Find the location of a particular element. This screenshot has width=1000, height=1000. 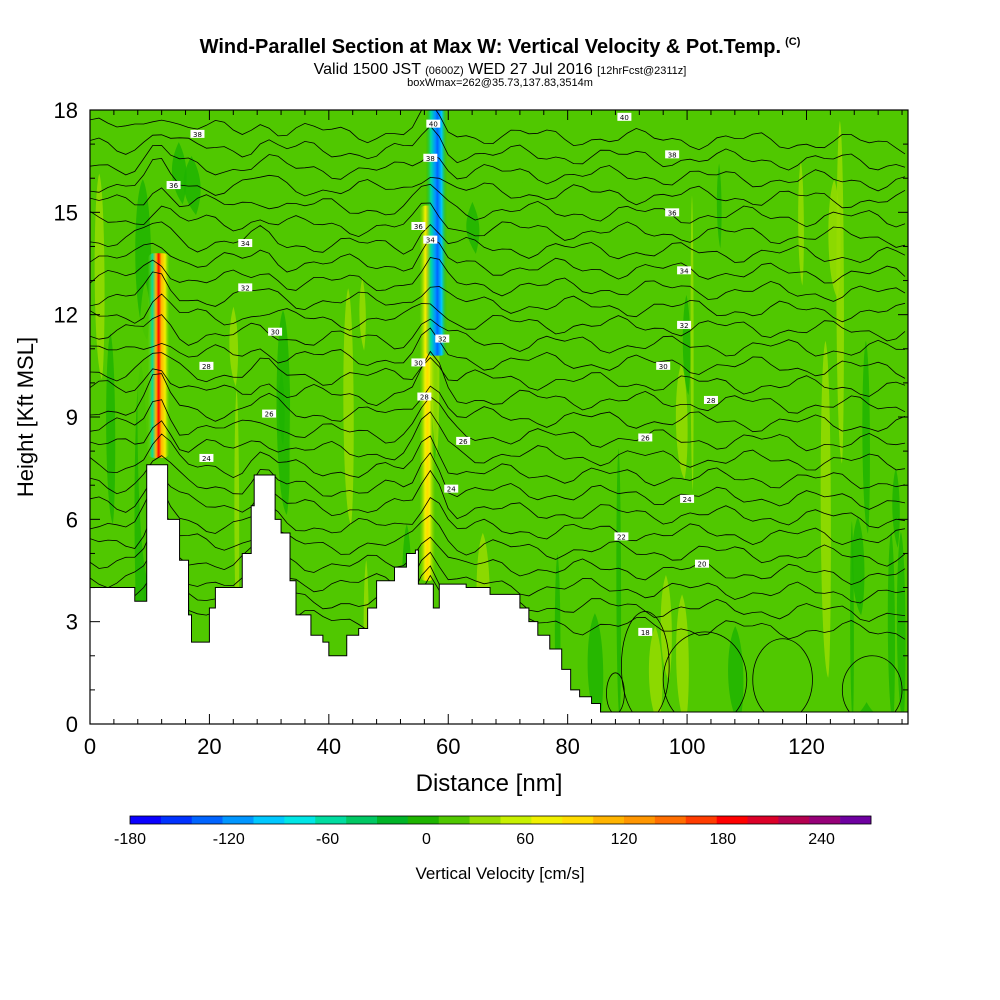

y-tick-label: 18 is located at coordinates (66, 110).